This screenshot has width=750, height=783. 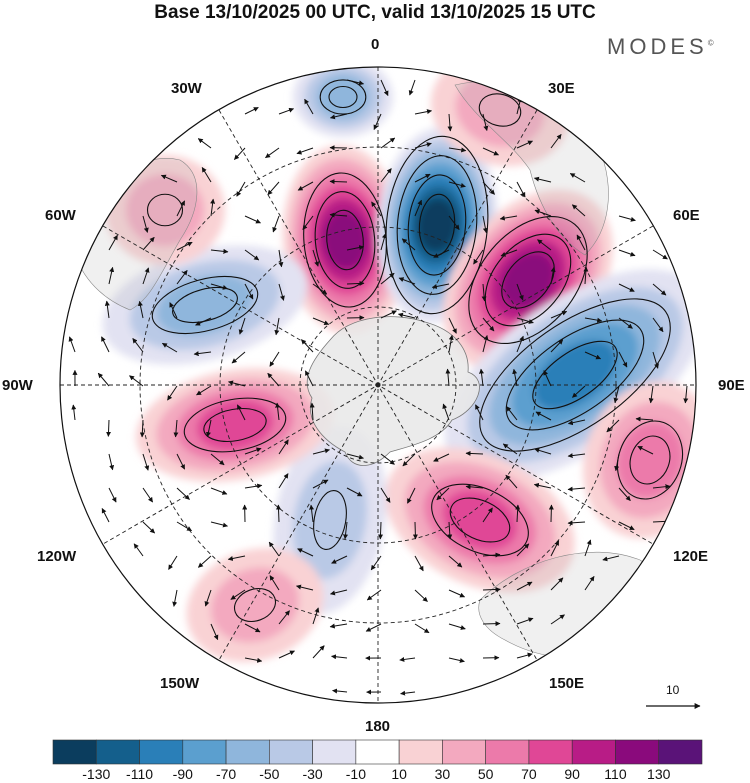 What do you see at coordinates (60, 215) in the screenshot?
I see `lon-label-60w: 60W` at bounding box center [60, 215].